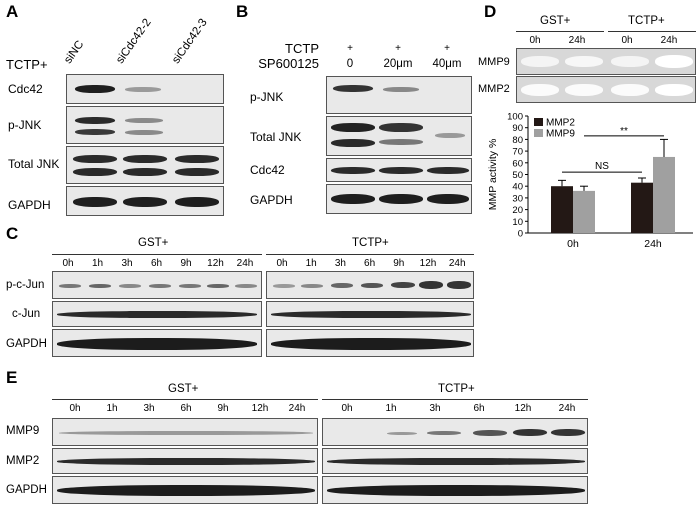 The height and width of the screenshot is (507, 700). Describe the element at coordinates (26, 344) in the screenshot. I see `row-label-c-gapdh: GAPDH` at that location.